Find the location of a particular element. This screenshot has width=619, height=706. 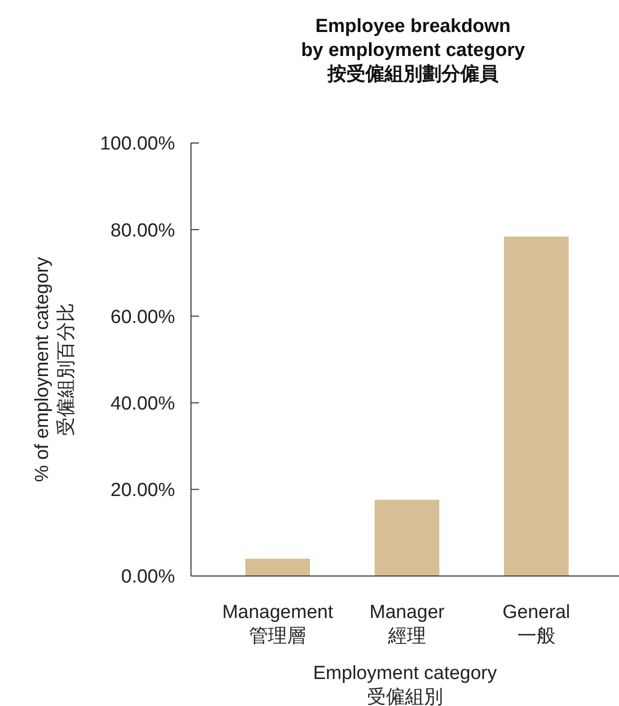

chart-title: Employee breakdown by employment category 按受僱組別劃分僱員 is located at coordinates (413, 50).